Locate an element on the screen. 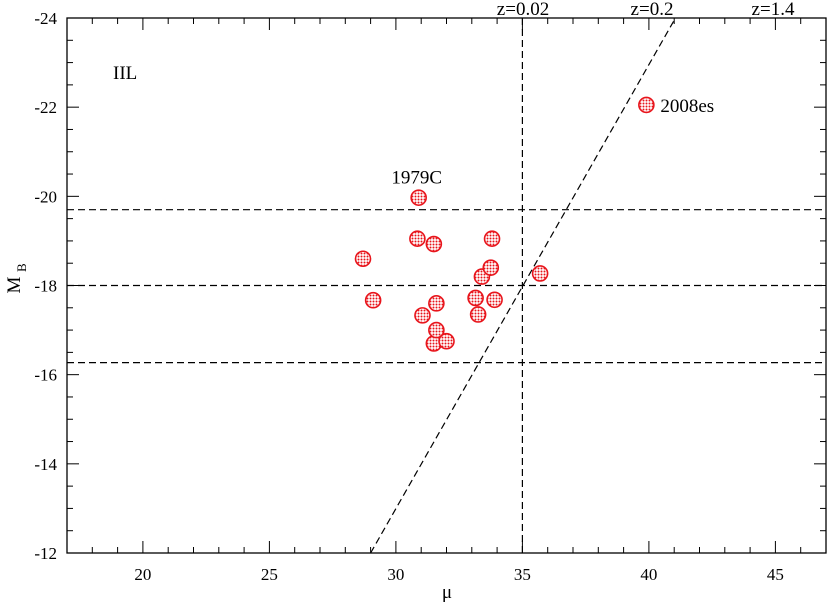 The width and height of the screenshot is (830, 602). x-tick-label: 35 is located at coordinates (522, 574).